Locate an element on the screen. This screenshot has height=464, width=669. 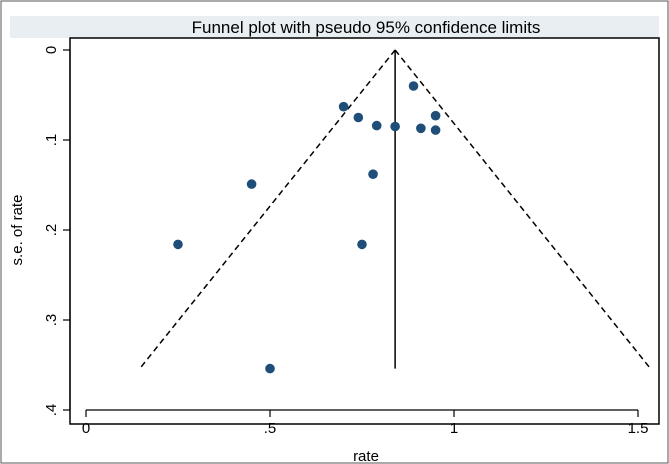
y-axis-ticks: 0 .1 .2 .3 .4 is located at coordinates (56, 231).